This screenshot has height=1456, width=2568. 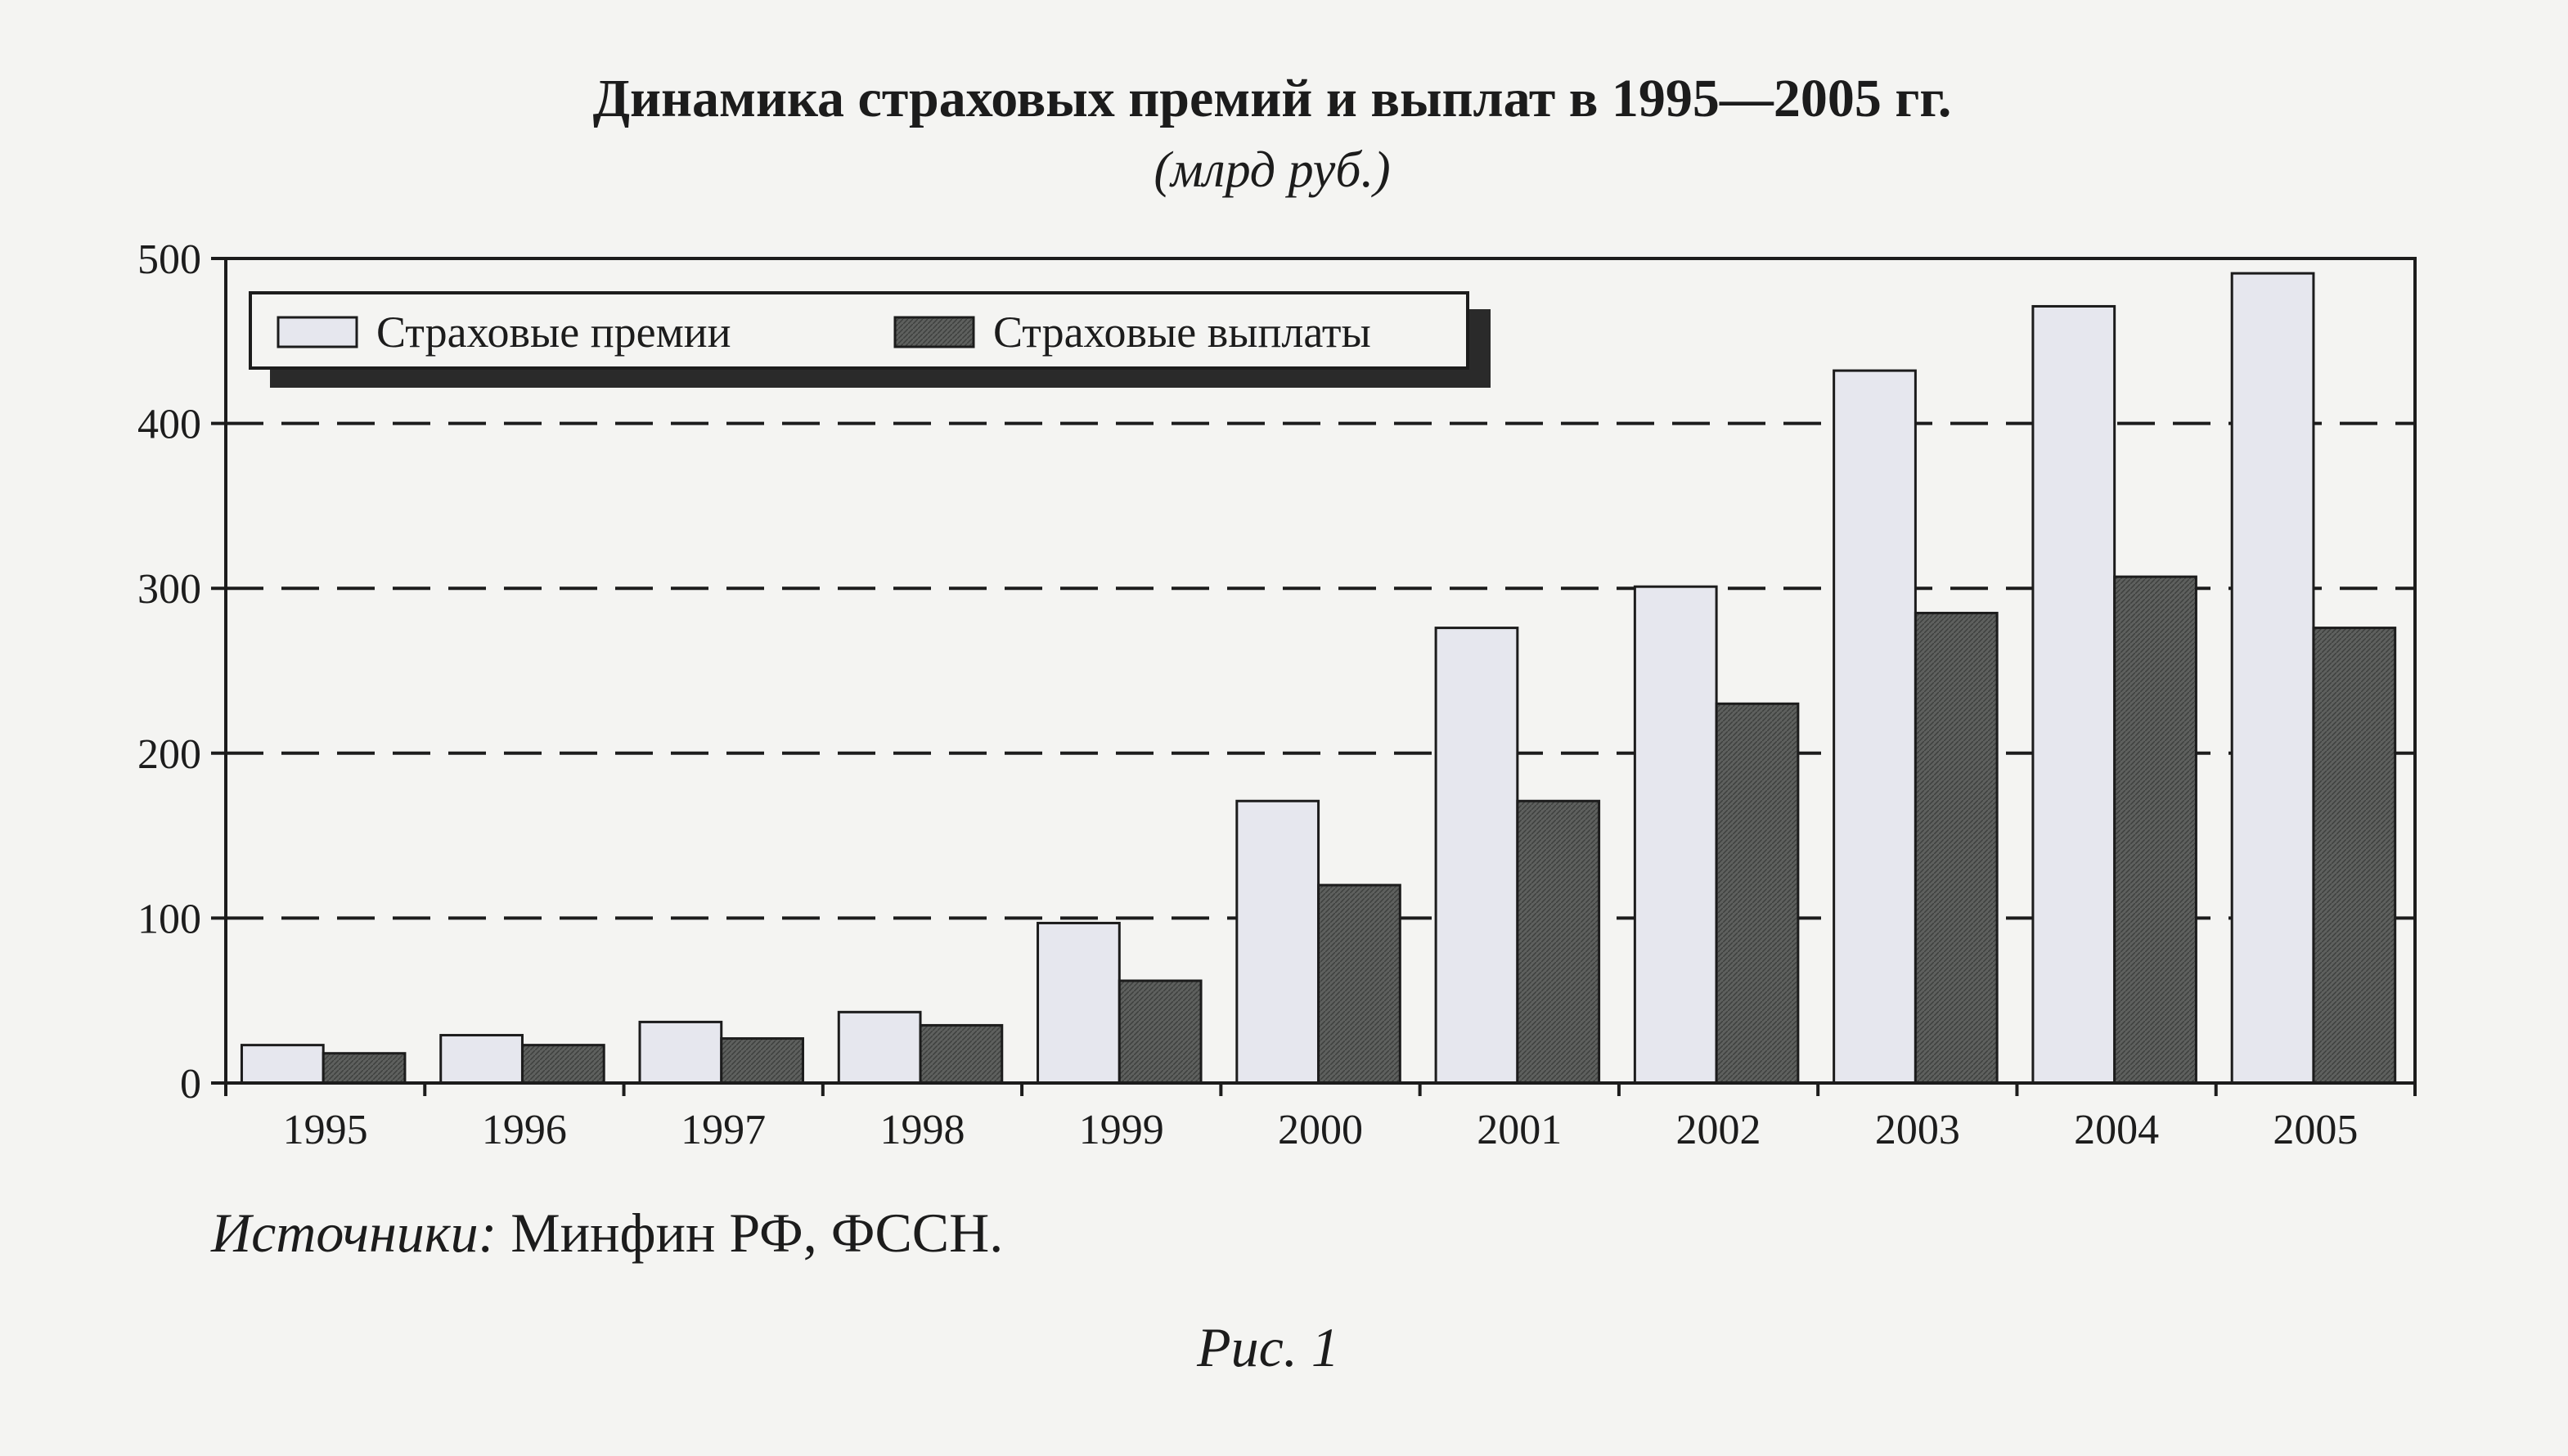 I want to click on legend-label-premiums: Страховые премии, so click(x=554, y=333).